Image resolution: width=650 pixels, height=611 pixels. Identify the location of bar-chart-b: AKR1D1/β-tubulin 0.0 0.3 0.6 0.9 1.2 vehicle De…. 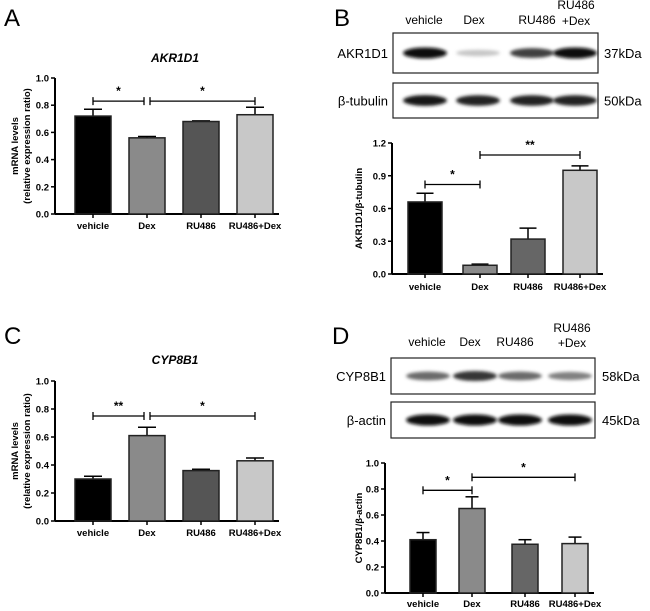
(480, 215).